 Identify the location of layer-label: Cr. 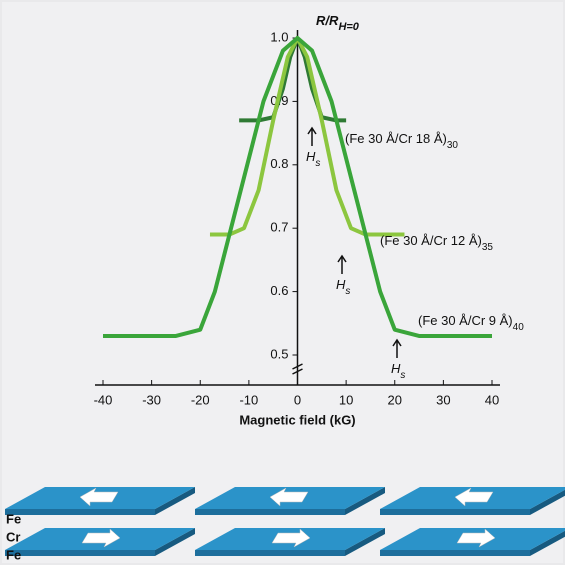
(13, 536).